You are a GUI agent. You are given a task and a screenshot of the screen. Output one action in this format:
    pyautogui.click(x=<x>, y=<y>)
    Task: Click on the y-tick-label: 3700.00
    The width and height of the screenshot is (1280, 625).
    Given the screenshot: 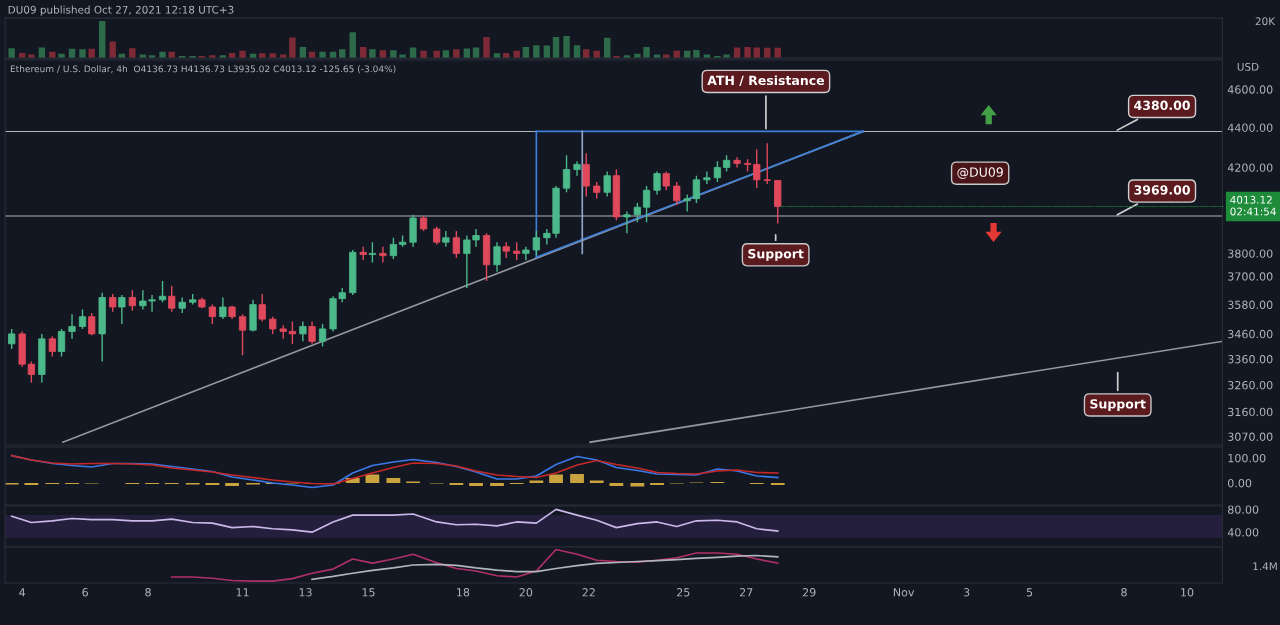 What is the action you would take?
    pyautogui.click(x=1250, y=276)
    